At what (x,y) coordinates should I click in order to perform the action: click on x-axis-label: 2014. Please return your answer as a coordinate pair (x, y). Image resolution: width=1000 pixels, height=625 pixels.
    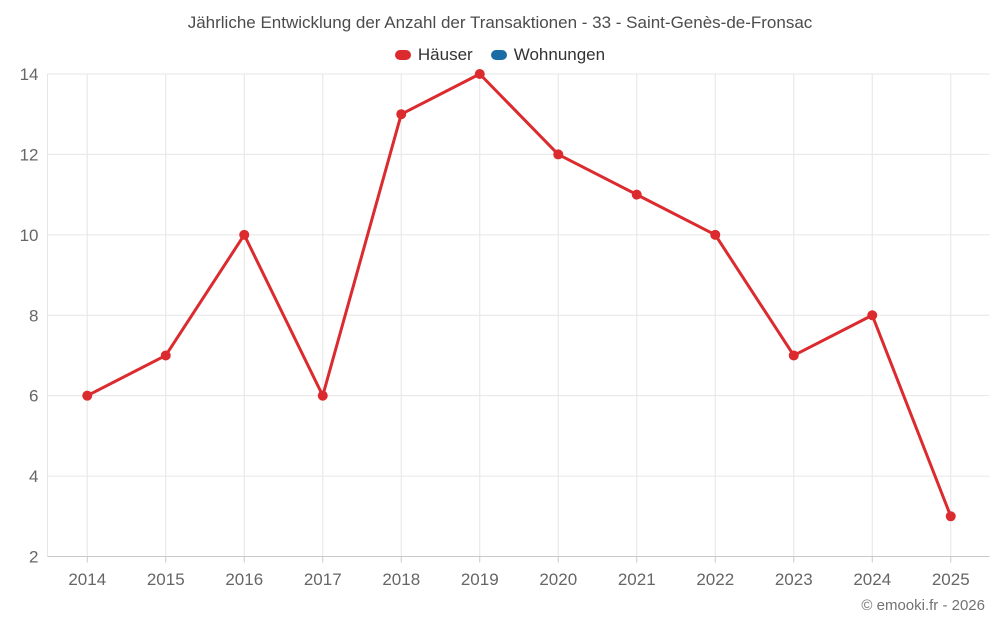
    Looking at the image, I should click on (87, 579).